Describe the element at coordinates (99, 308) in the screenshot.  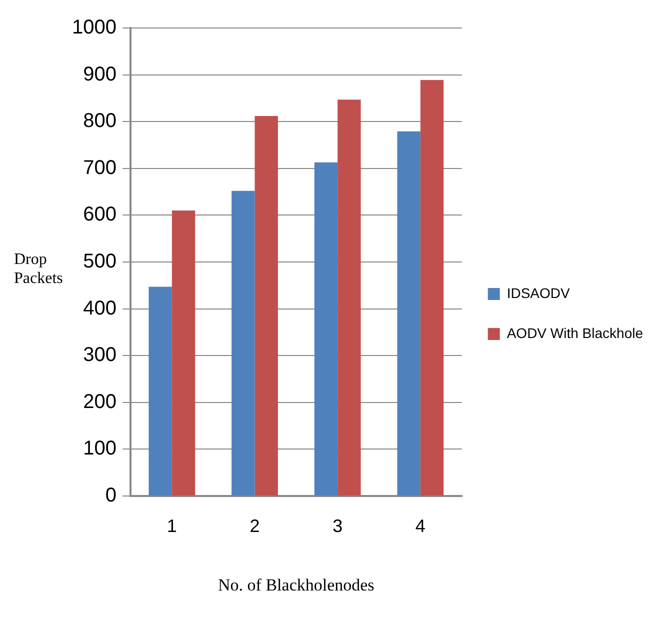
I see `y-tick-label: 400` at that location.